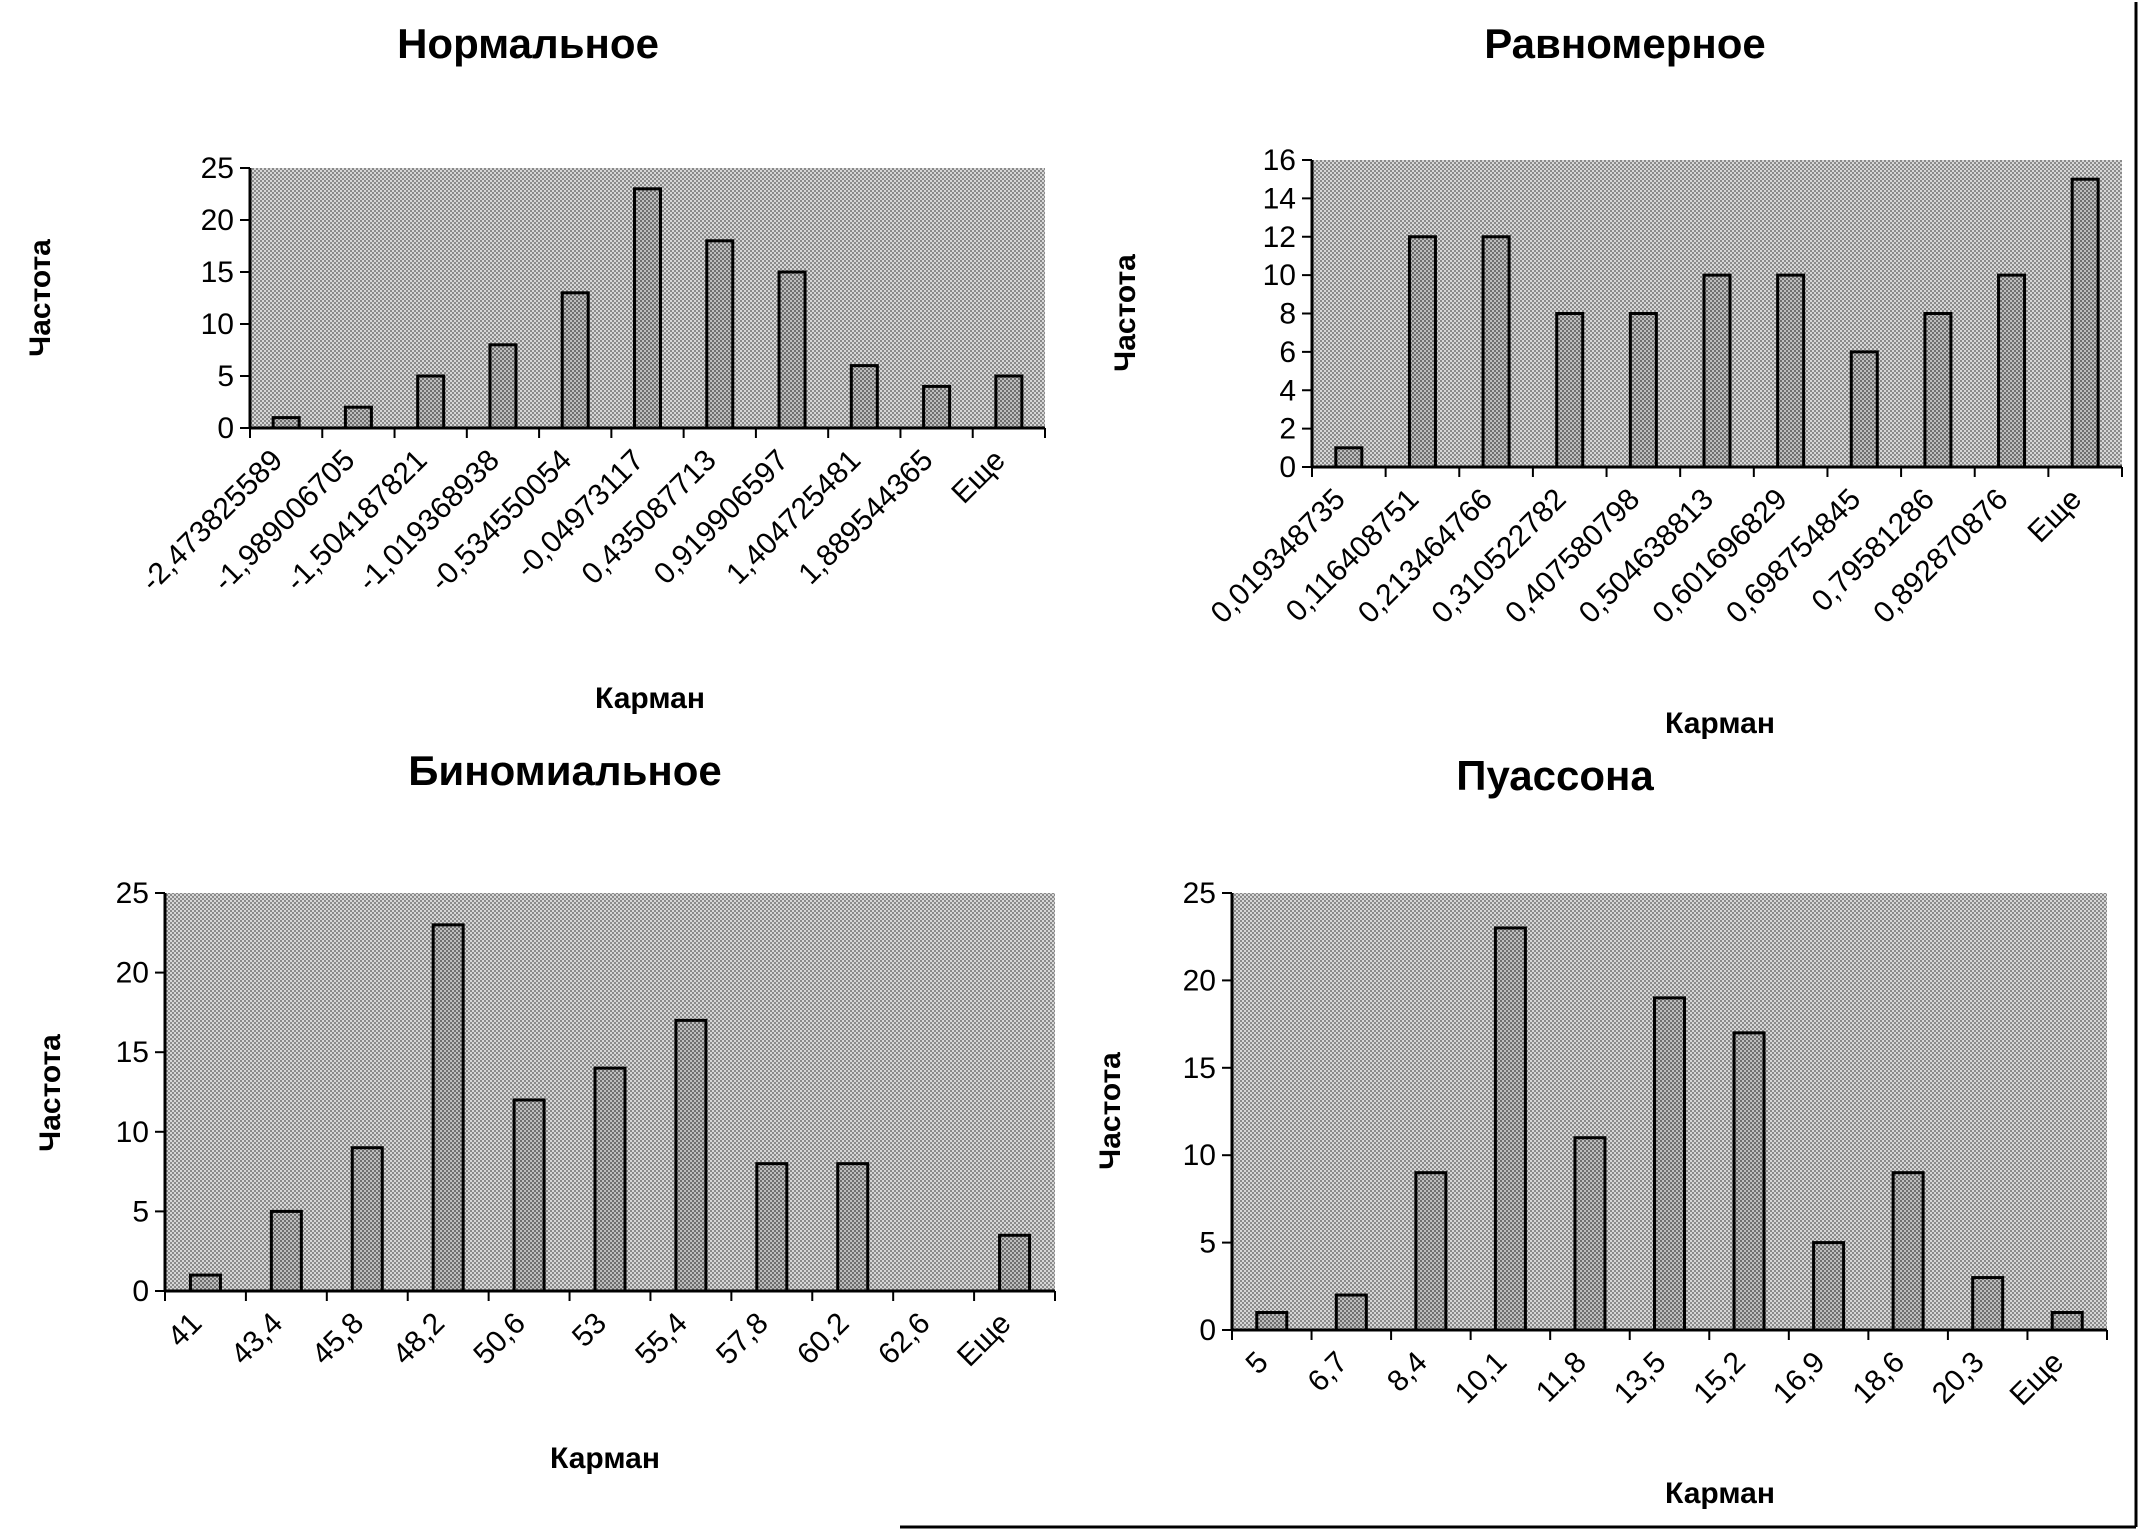 Image resolution: width=2140 pixels, height=1531 pixels. What do you see at coordinates (904, 1339) in the screenshot?
I see `x-tick-label: 62,6` at bounding box center [904, 1339].